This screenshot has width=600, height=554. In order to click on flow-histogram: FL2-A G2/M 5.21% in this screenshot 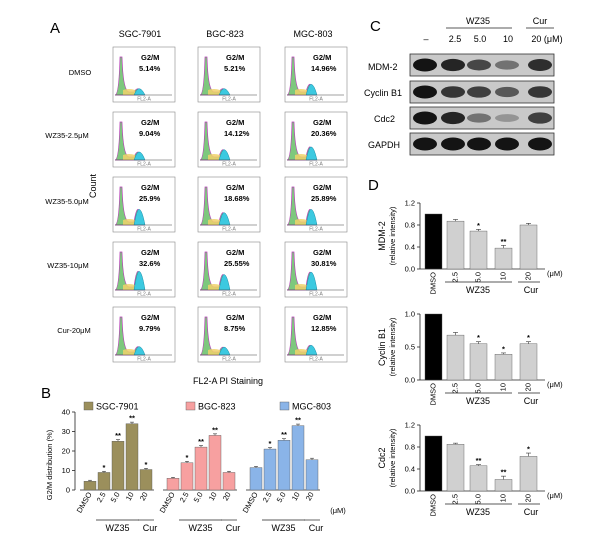, I will do `click(229, 74)`.